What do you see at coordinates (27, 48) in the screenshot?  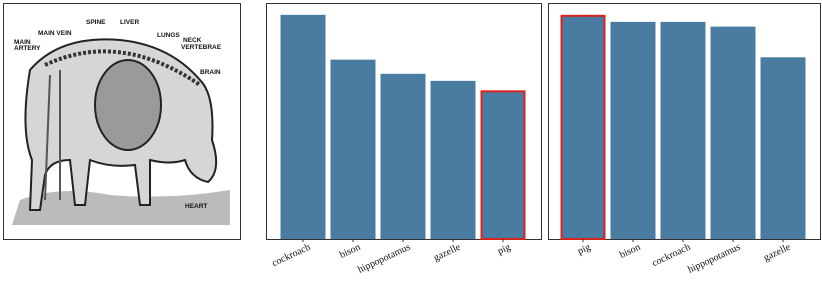 I see `image-label: ARTERY` at bounding box center [27, 48].